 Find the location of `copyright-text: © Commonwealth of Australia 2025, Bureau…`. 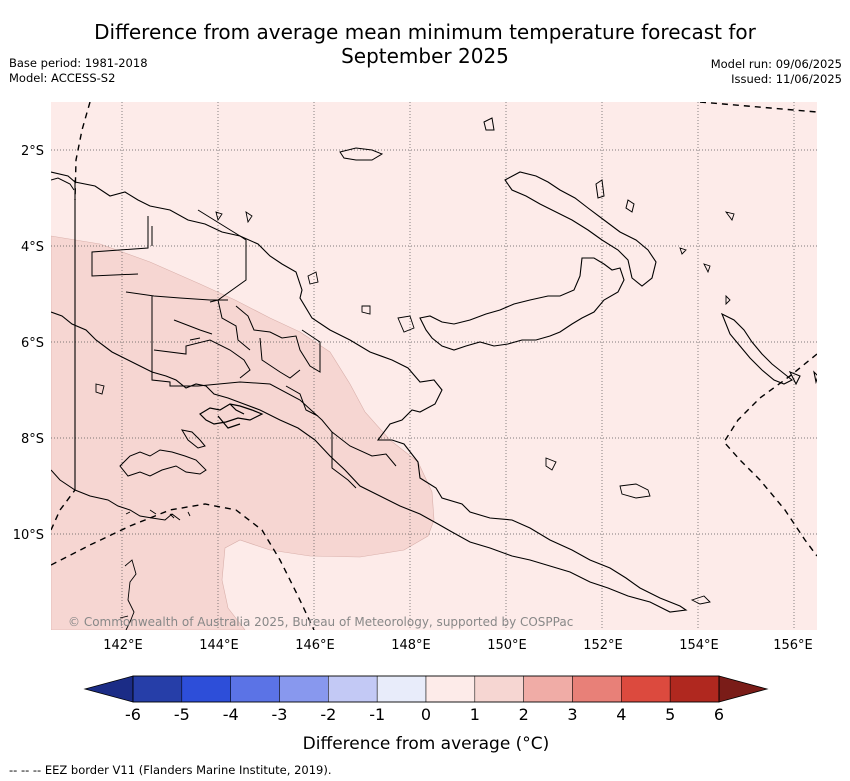

copyright-text: © Commonwealth of Australia 2025, Bureau… is located at coordinates (320, 622).